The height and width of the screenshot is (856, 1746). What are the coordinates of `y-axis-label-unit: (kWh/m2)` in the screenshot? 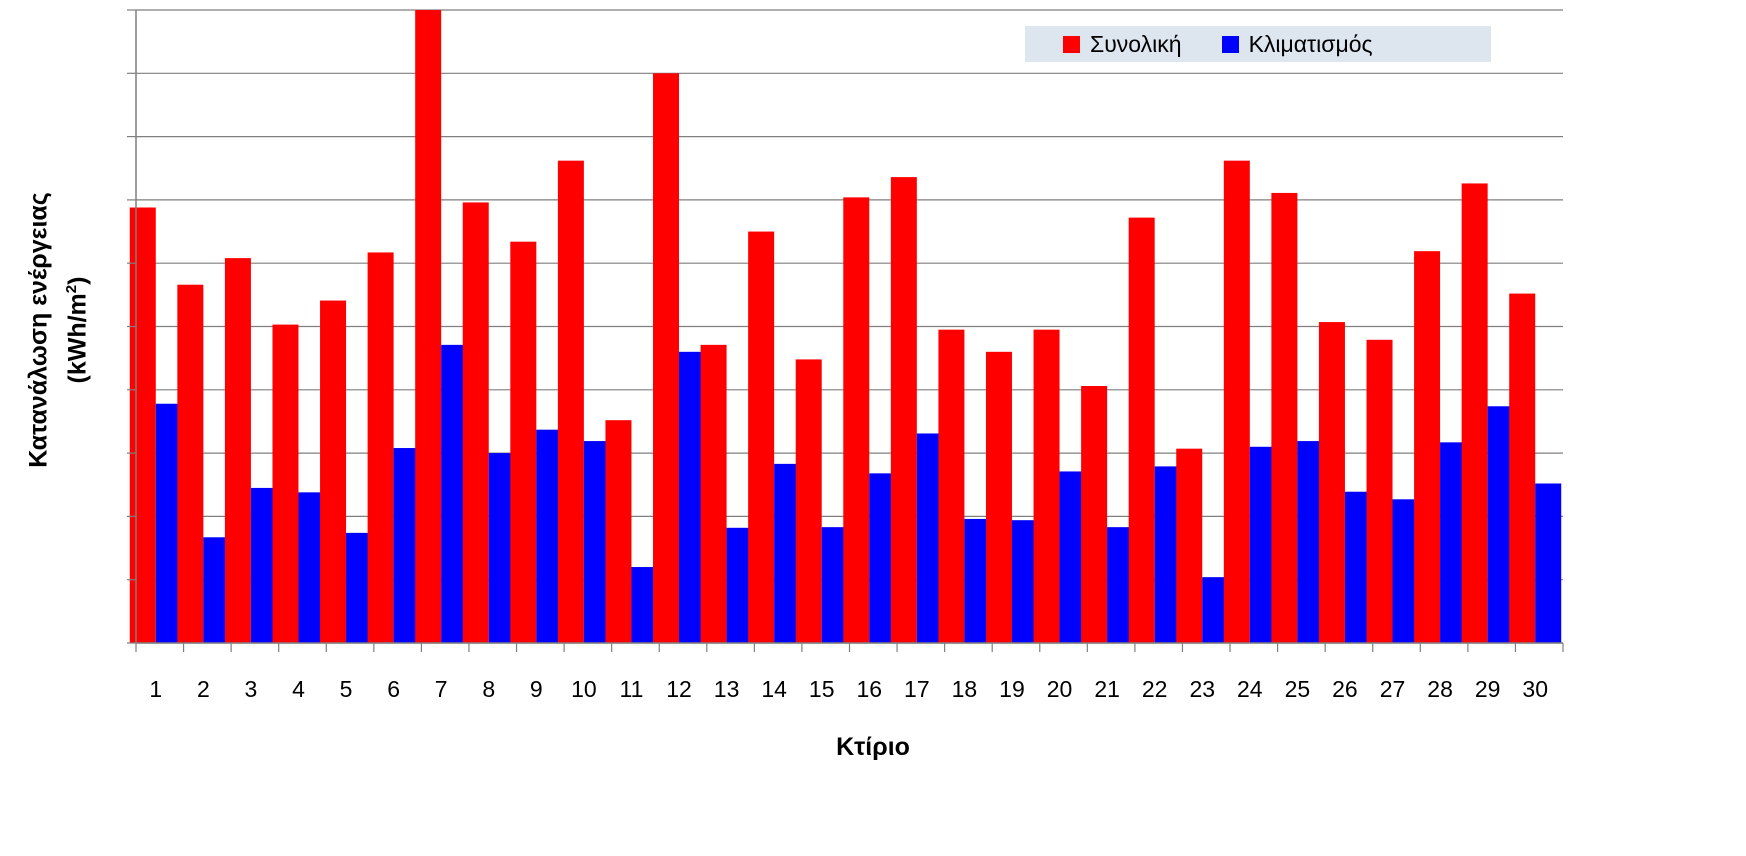 It's located at (77, 330).